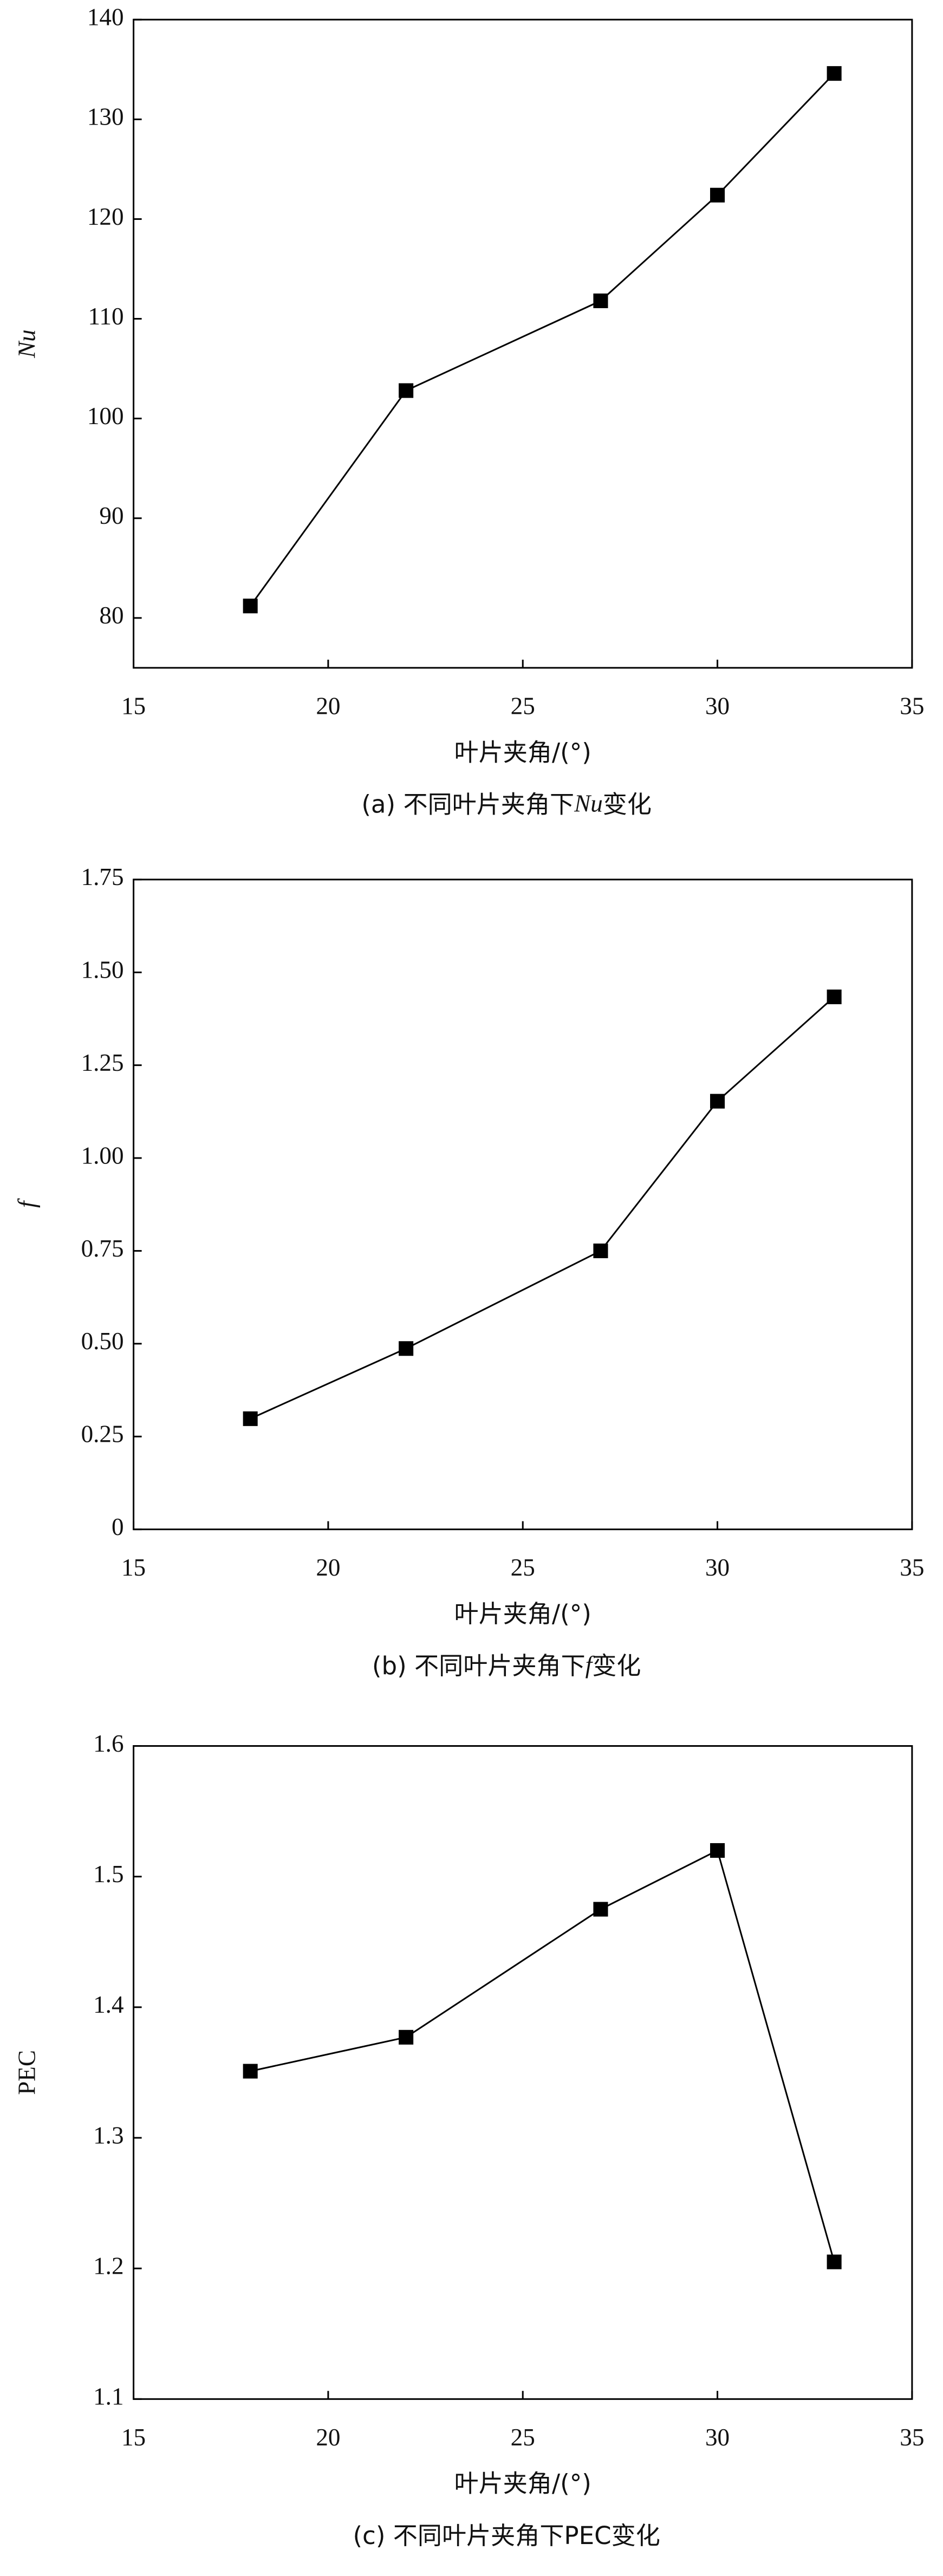 This screenshot has width=943, height=2576. I want to click on y-tick-label: 1.2, so click(108, 2266).